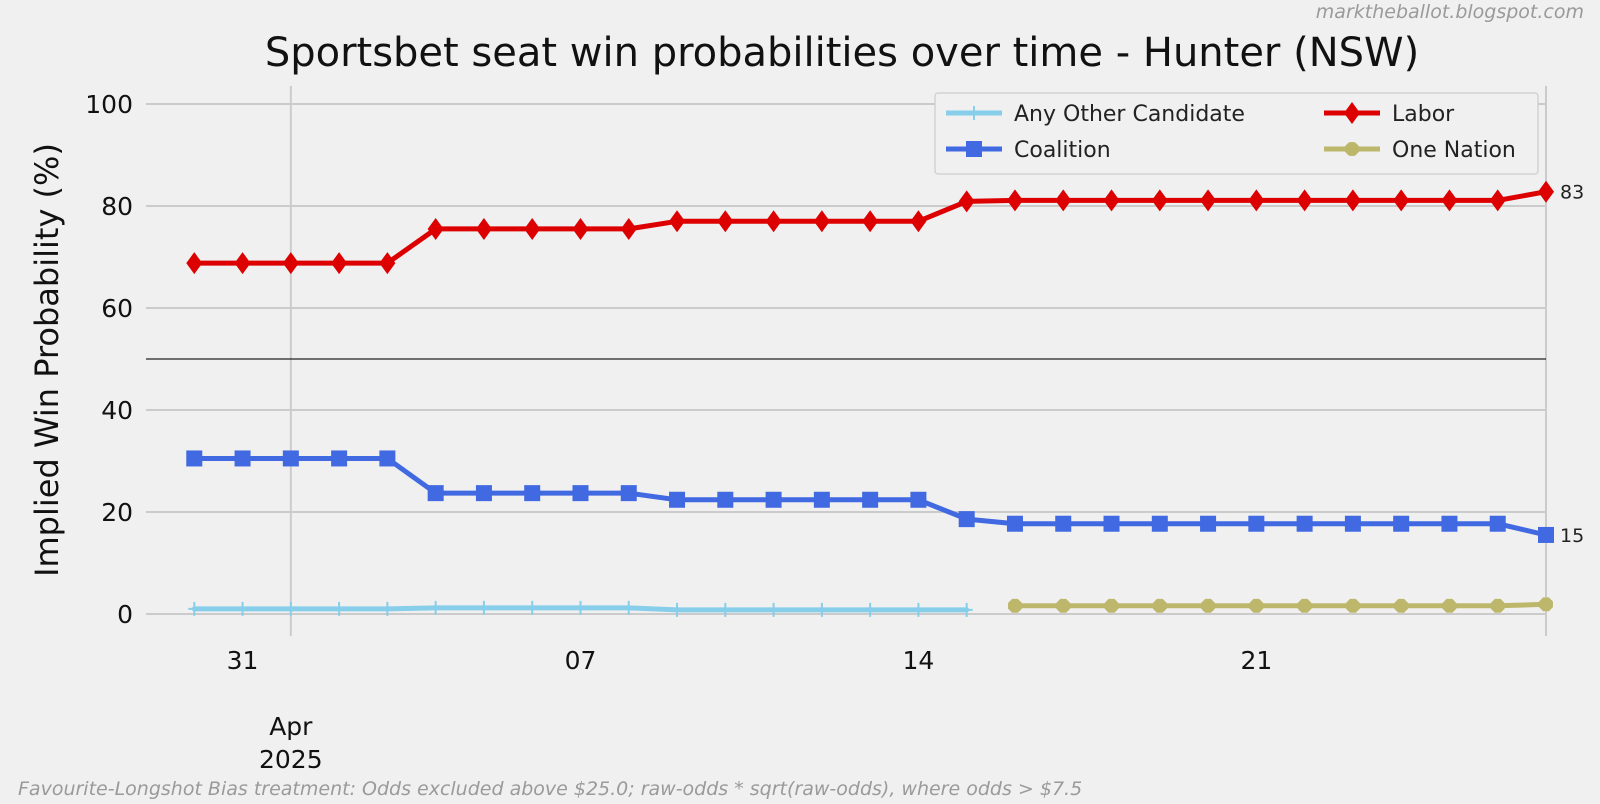  I want to click on legend-box, so click(1236, 133).